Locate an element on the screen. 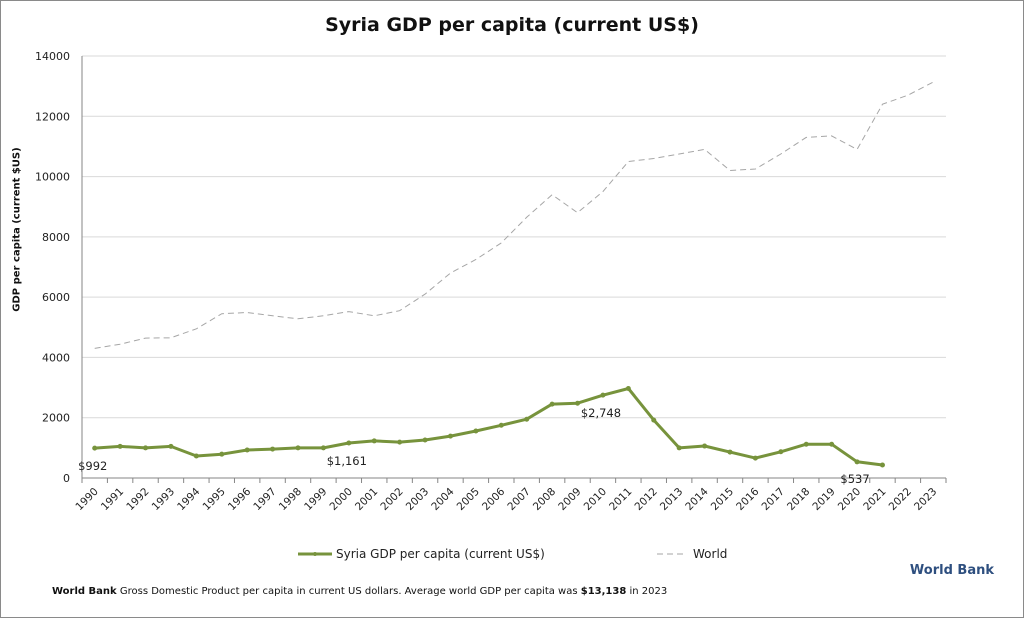 The image size is (1024, 618). x-tick-label: 2009 is located at coordinates (569, 499).